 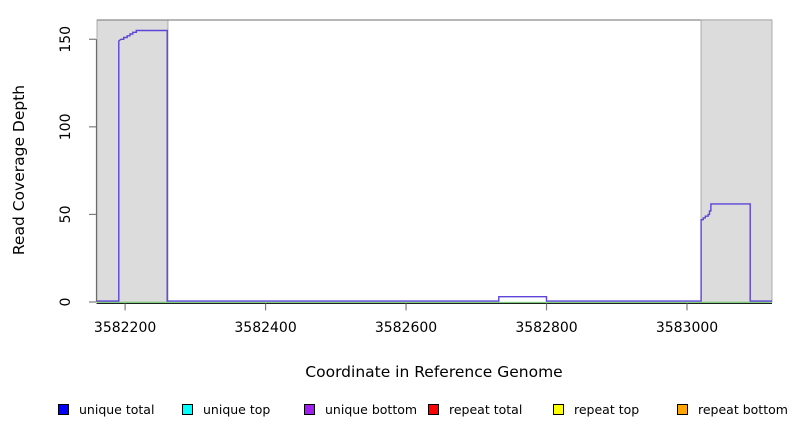 What do you see at coordinates (265, 328) in the screenshot?
I see `x-tick-label: 3582400` at bounding box center [265, 328].